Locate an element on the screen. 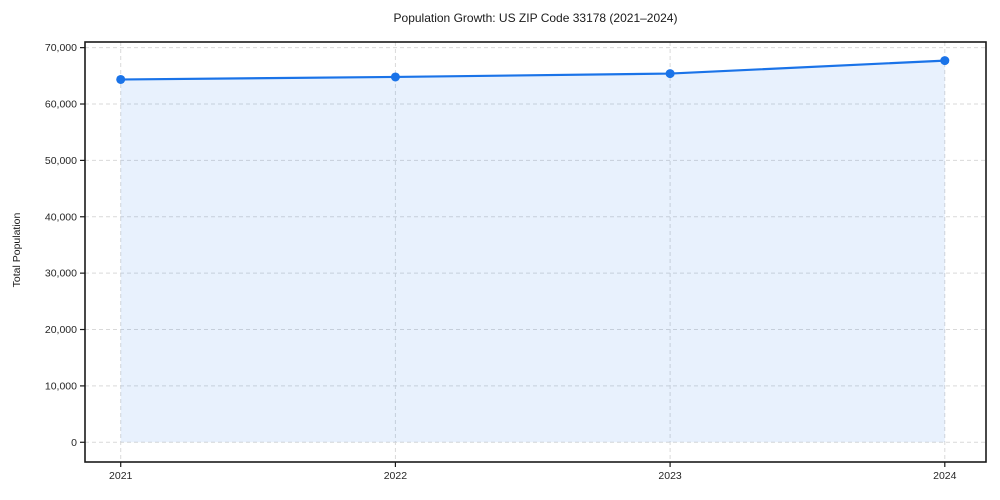  x-tick-label: 2024 is located at coordinates (945, 476).